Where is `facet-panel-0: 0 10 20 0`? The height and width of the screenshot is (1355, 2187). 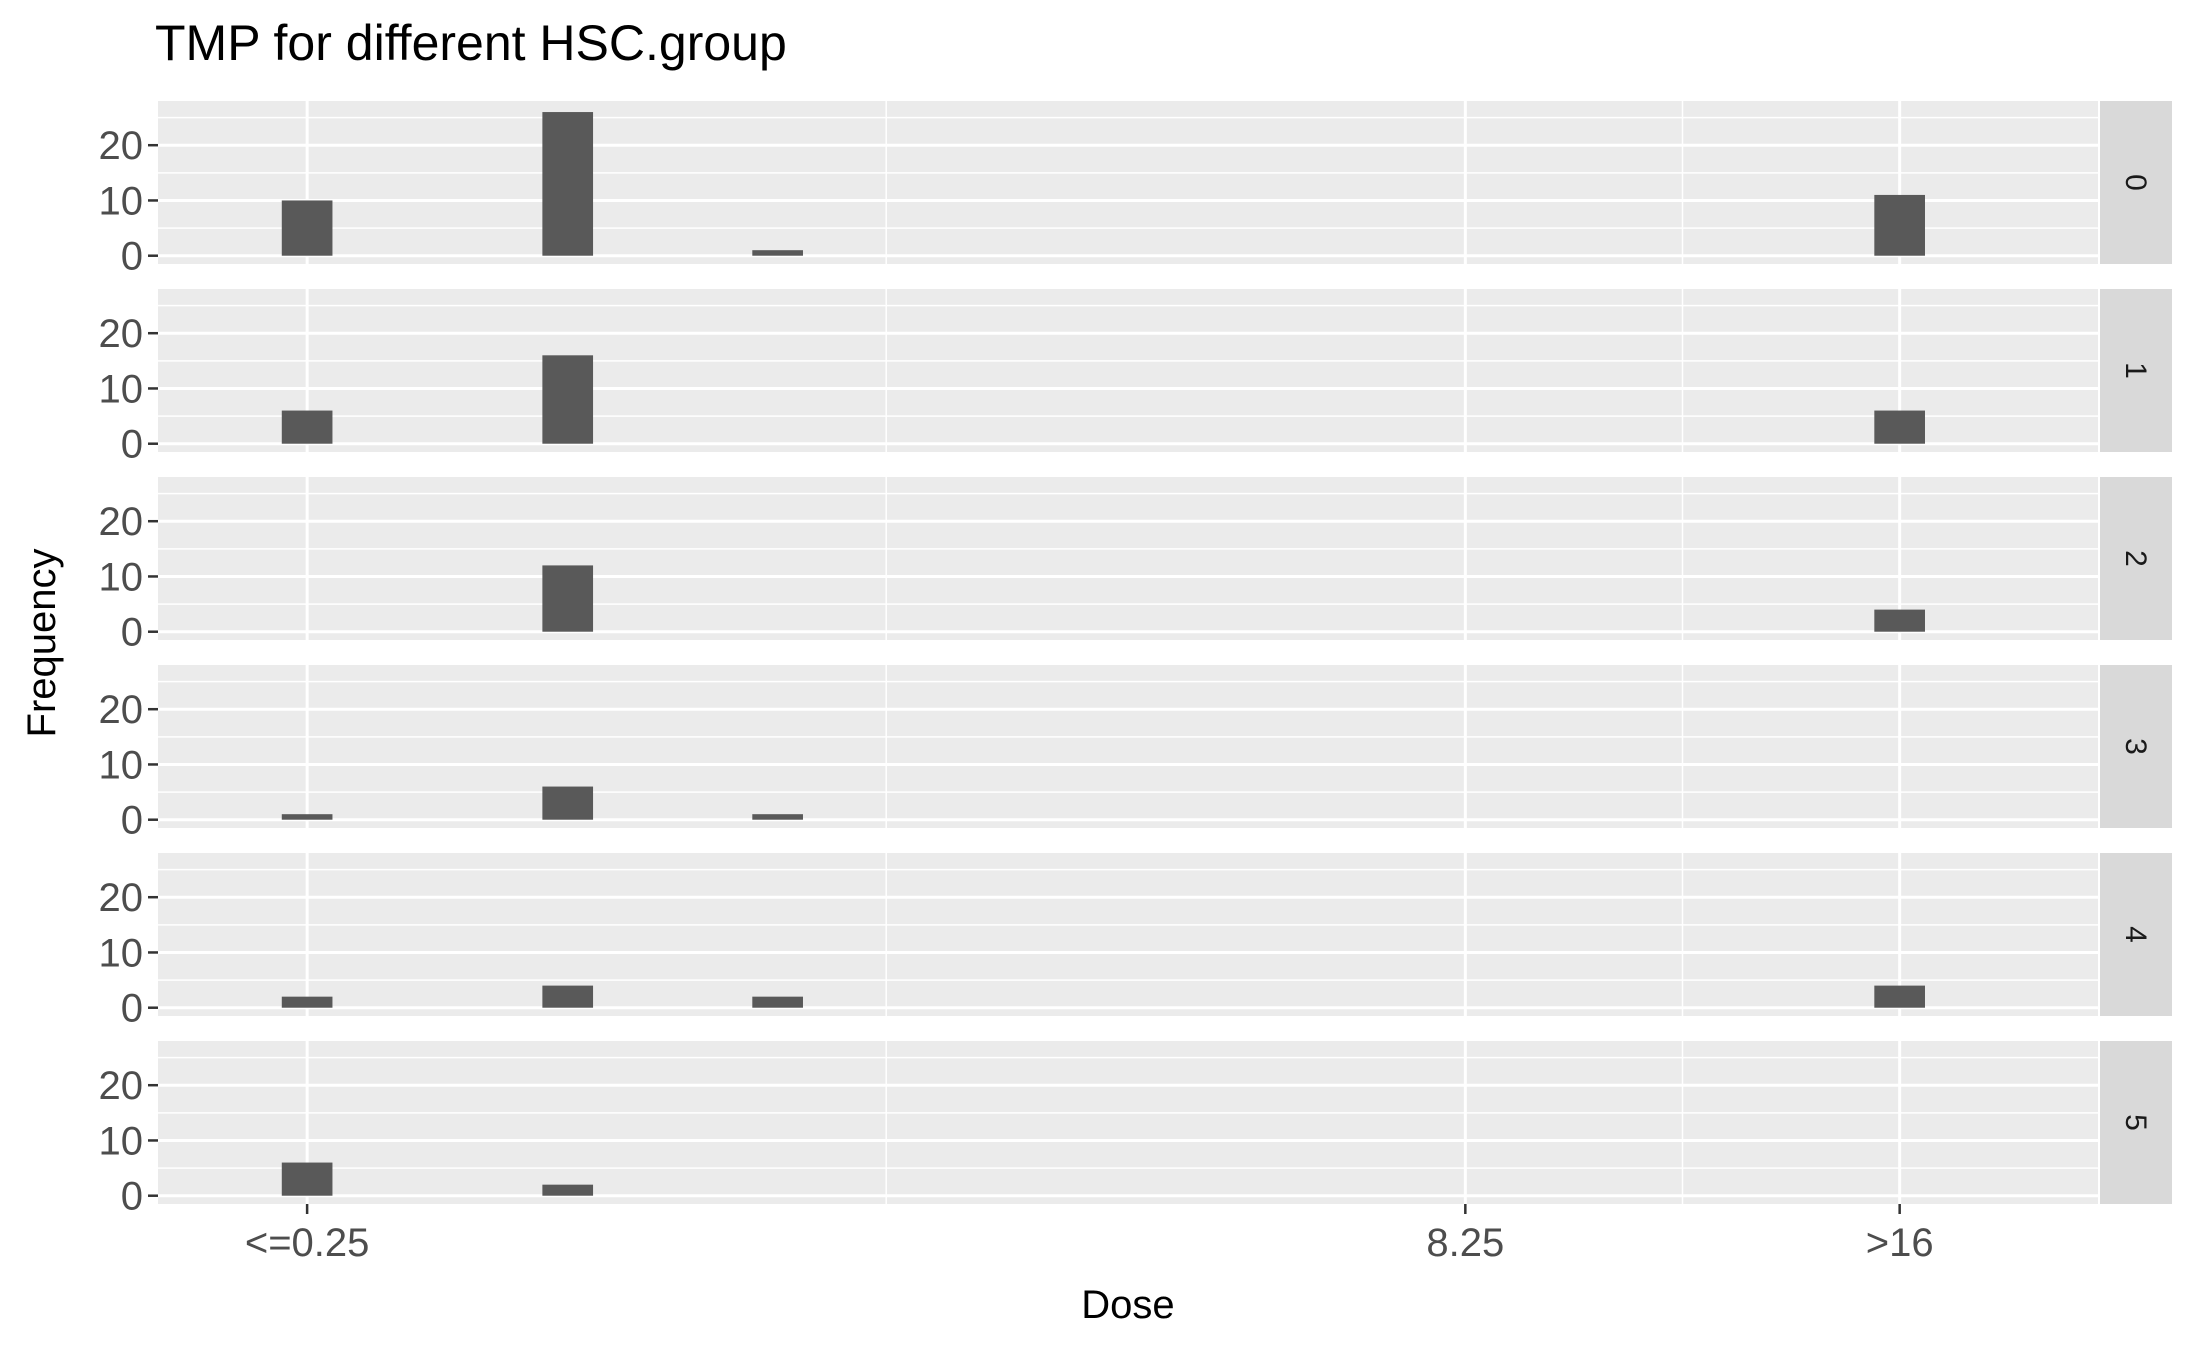 facet-panel-0: 0 10 20 0 is located at coordinates (1135, 190).